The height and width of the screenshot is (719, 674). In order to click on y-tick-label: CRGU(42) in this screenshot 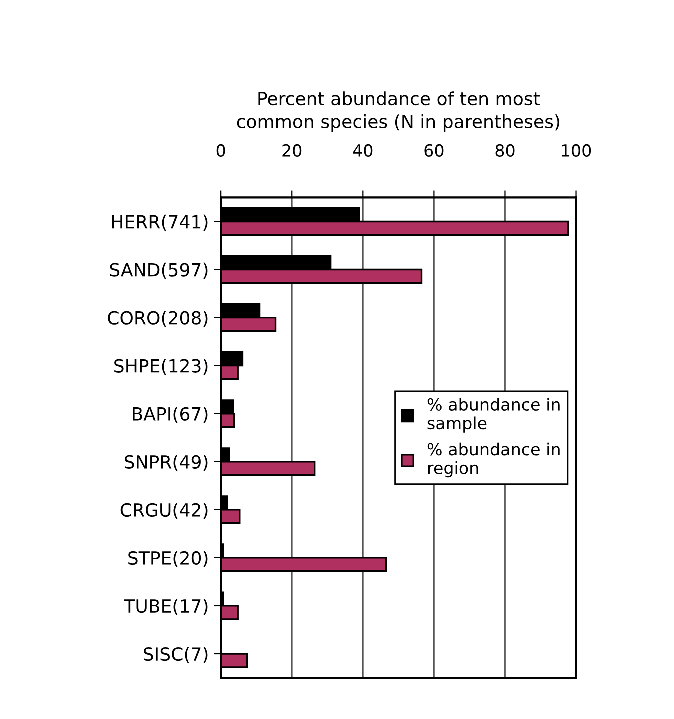, I will do `click(164, 511)`.